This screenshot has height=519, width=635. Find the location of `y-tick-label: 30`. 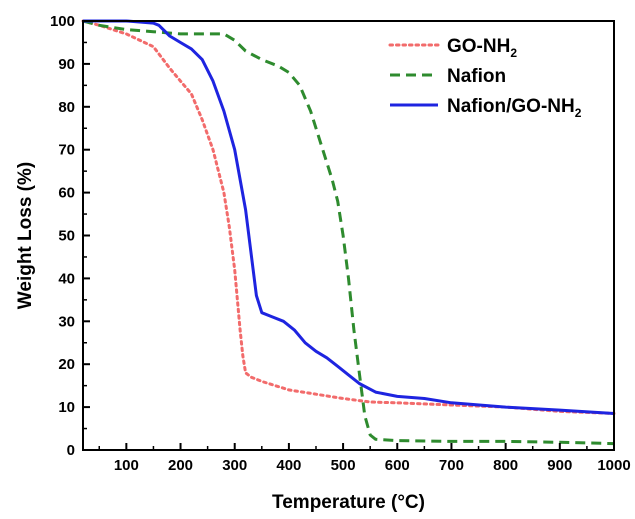

y-tick-label: 30 is located at coordinates (66, 321).